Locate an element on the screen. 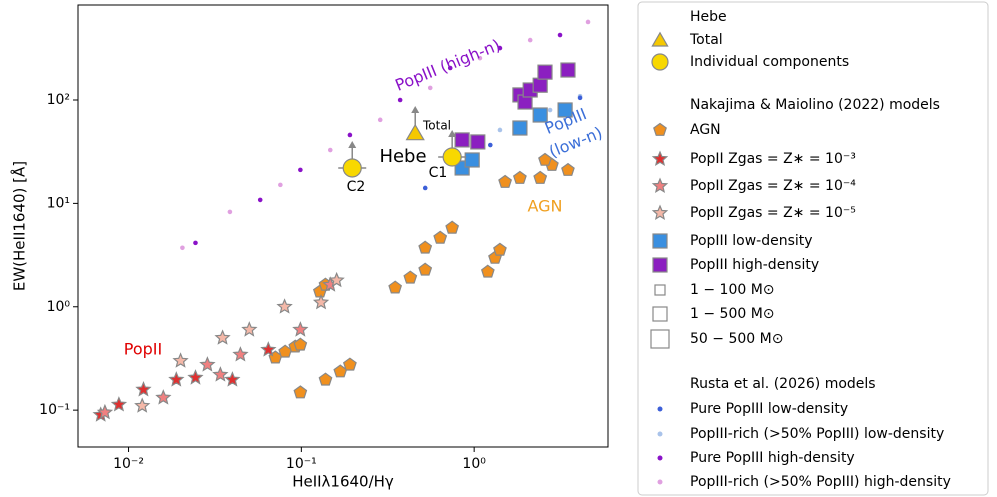  legend-title: Rusta et al. (2026) models is located at coordinates (783, 384).